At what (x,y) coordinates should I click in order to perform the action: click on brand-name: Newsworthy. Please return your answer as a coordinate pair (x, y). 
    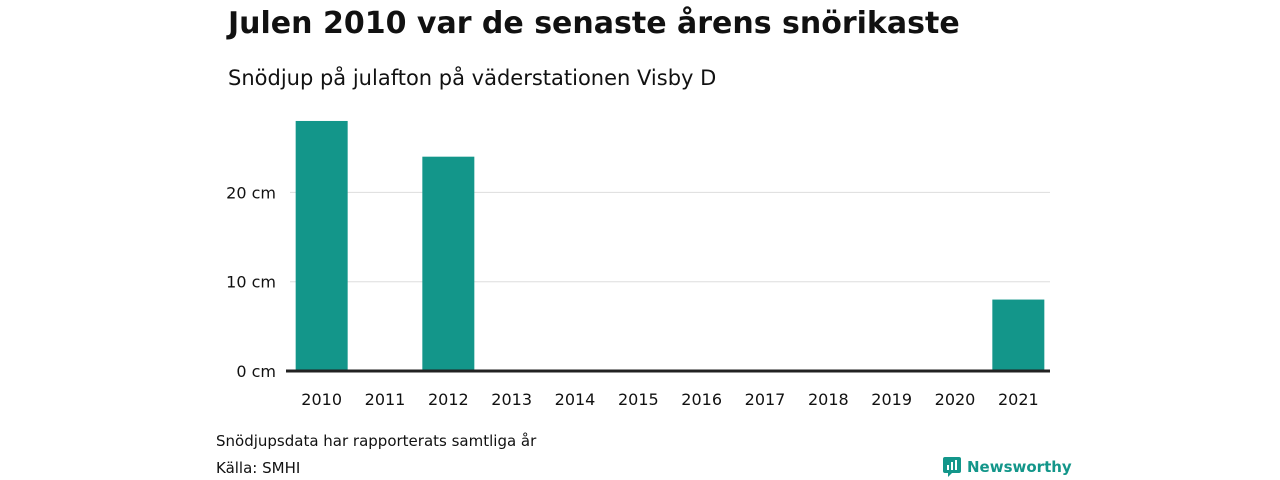
    Looking at the image, I should click on (1019, 467).